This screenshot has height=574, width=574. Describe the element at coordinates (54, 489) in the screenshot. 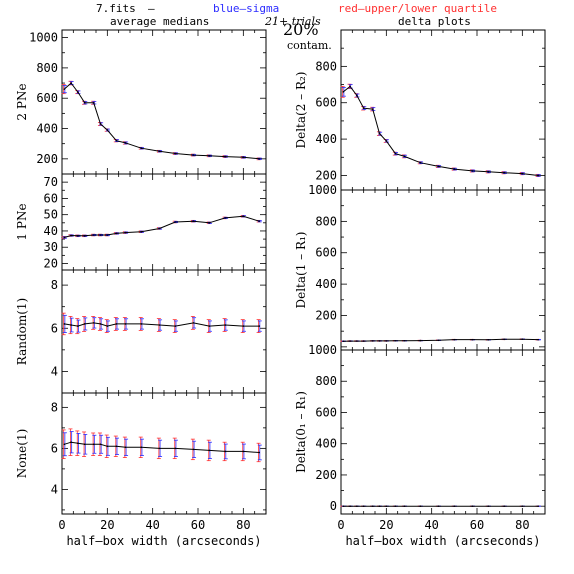

I see `y-tick-label: 4` at that location.